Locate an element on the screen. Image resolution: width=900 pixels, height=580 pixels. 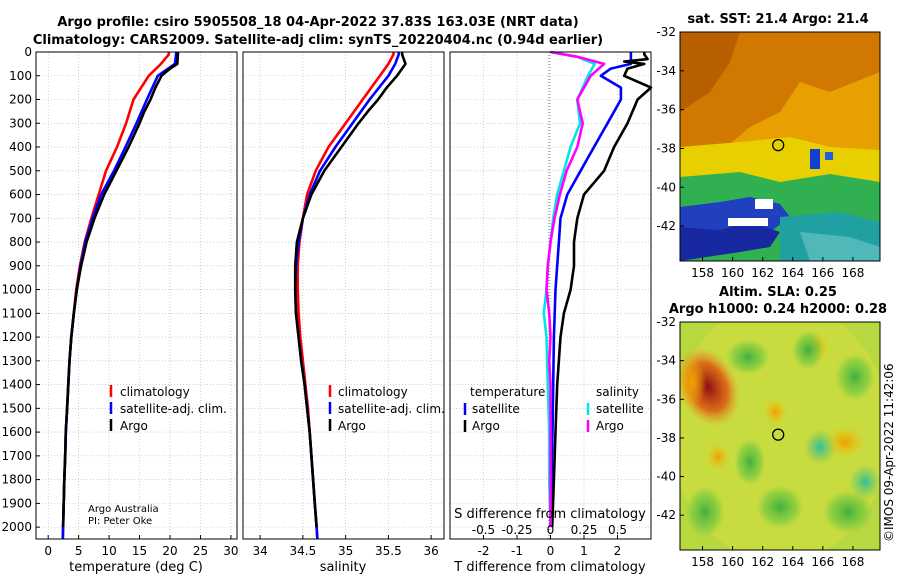
y-tick-label: 700 is located at coordinates (20, 218).